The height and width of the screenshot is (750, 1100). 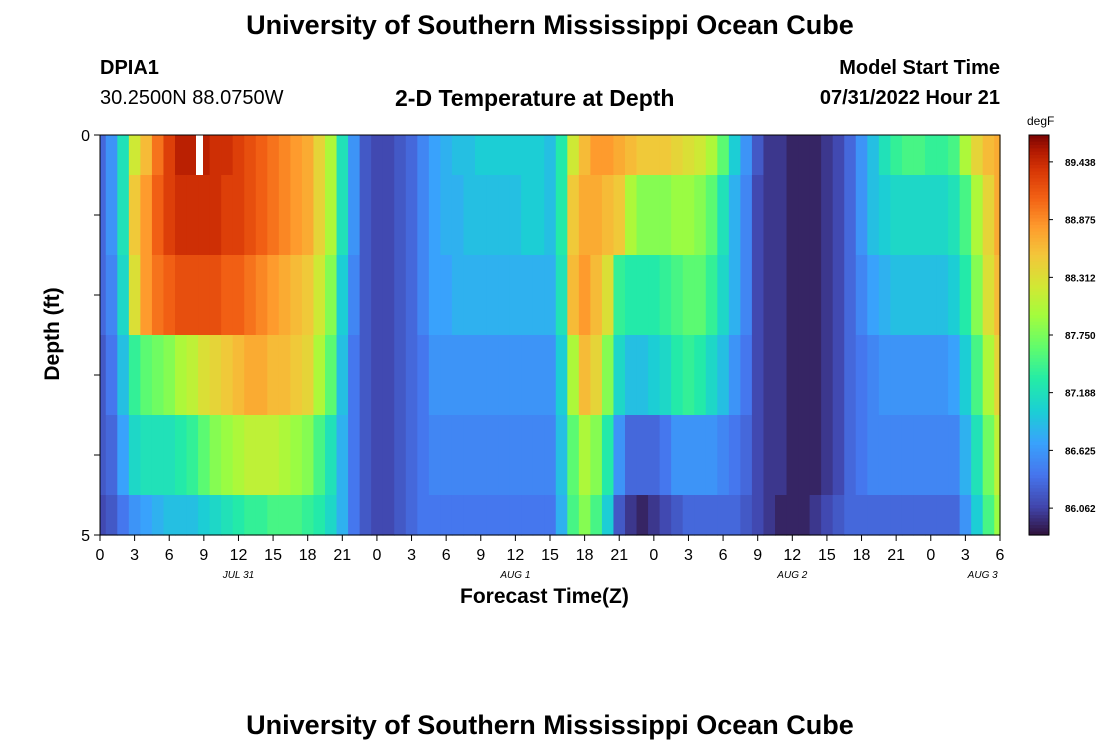 What do you see at coordinates (1080, 163) in the screenshot?
I see `colorbar-tick-label: 89.438` at bounding box center [1080, 163].